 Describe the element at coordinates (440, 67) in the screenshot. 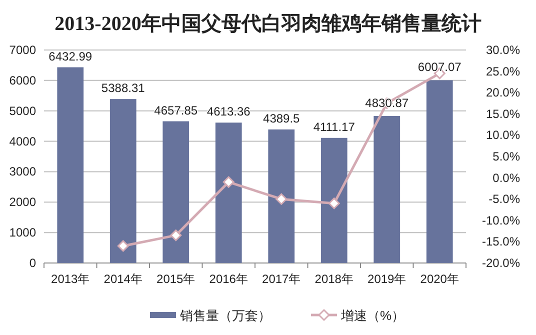

I see `data-label: 6007.07` at that location.